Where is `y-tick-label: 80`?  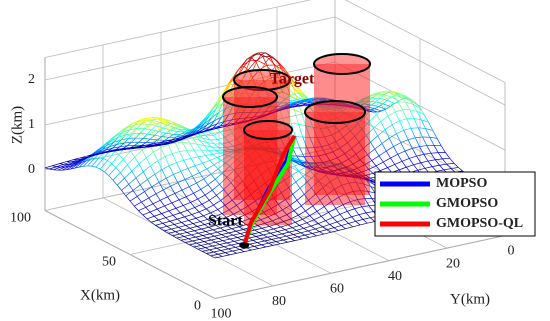
y-tick-label: 80 is located at coordinates (279, 301).